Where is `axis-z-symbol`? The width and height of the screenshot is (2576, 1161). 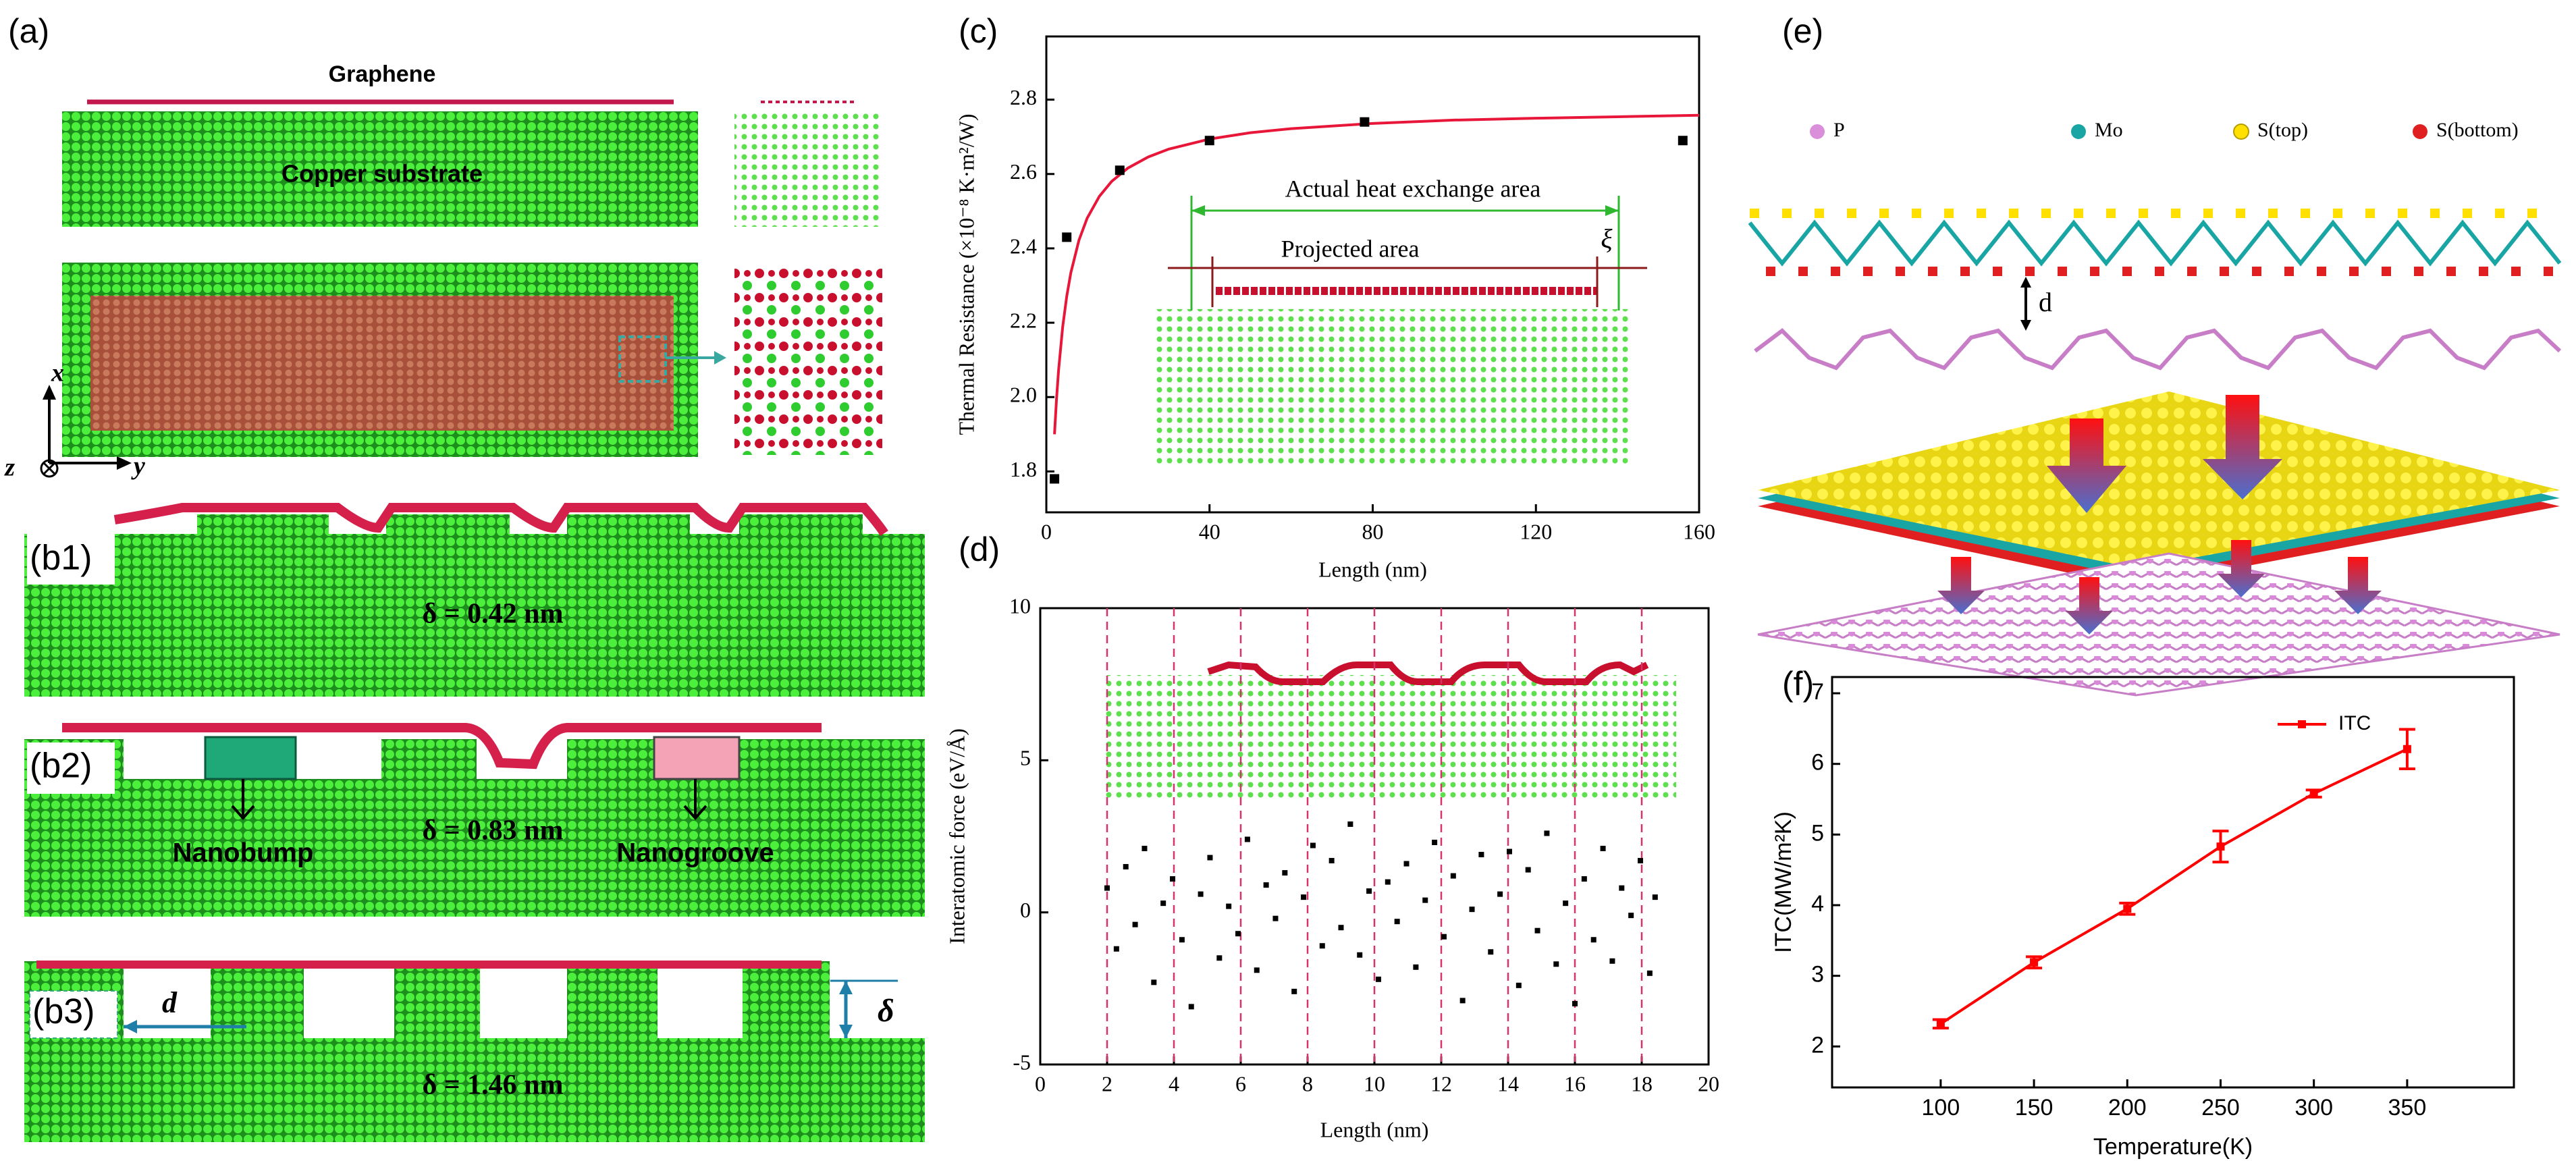
axis-z-symbol is located at coordinates (49, 468).